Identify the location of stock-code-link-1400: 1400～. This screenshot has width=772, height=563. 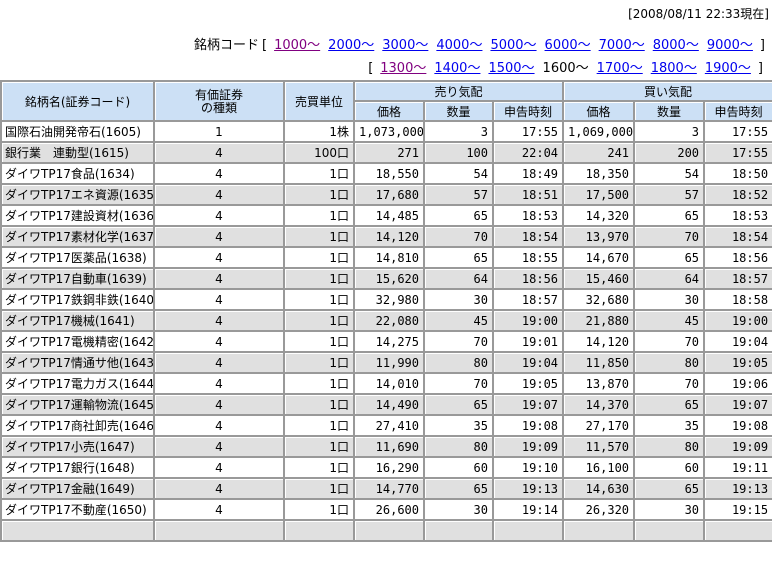
(457, 68).